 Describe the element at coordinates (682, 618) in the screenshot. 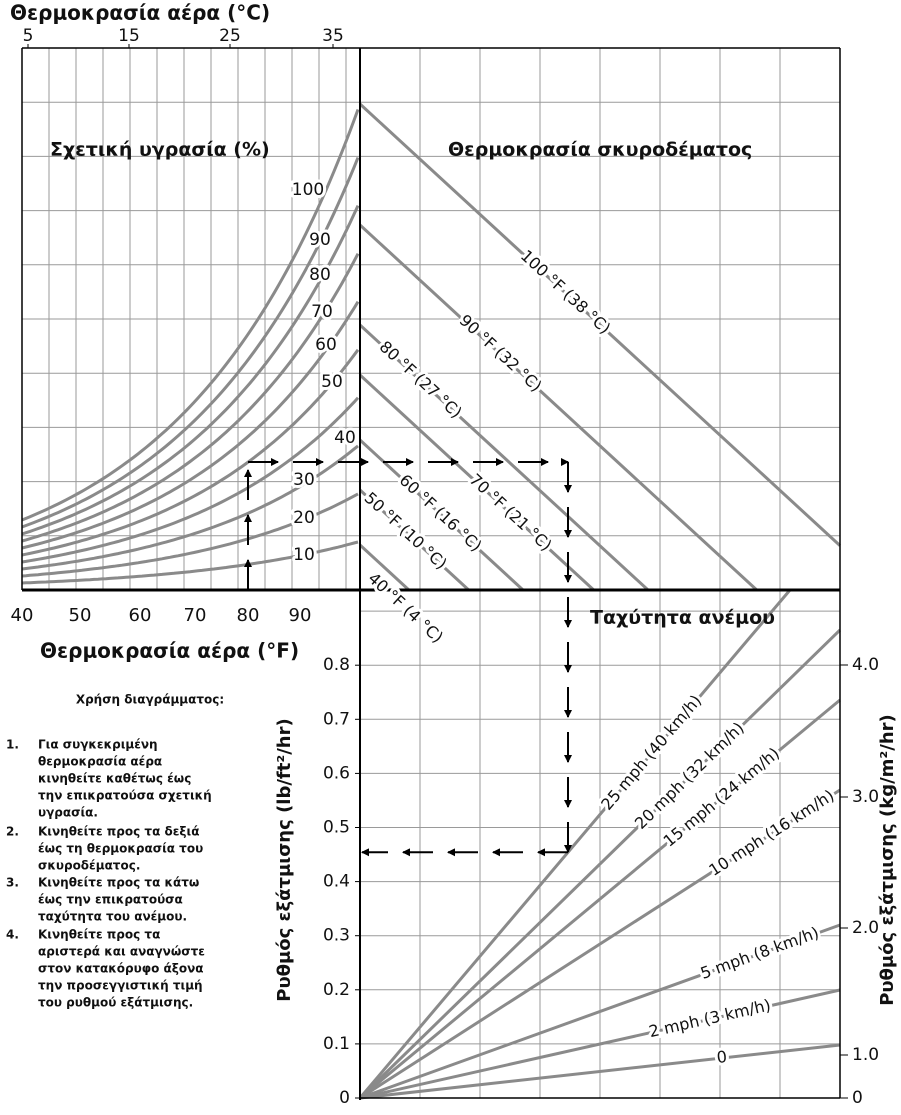

I see `wind-title: Ταχύτητα ανέμου` at that location.